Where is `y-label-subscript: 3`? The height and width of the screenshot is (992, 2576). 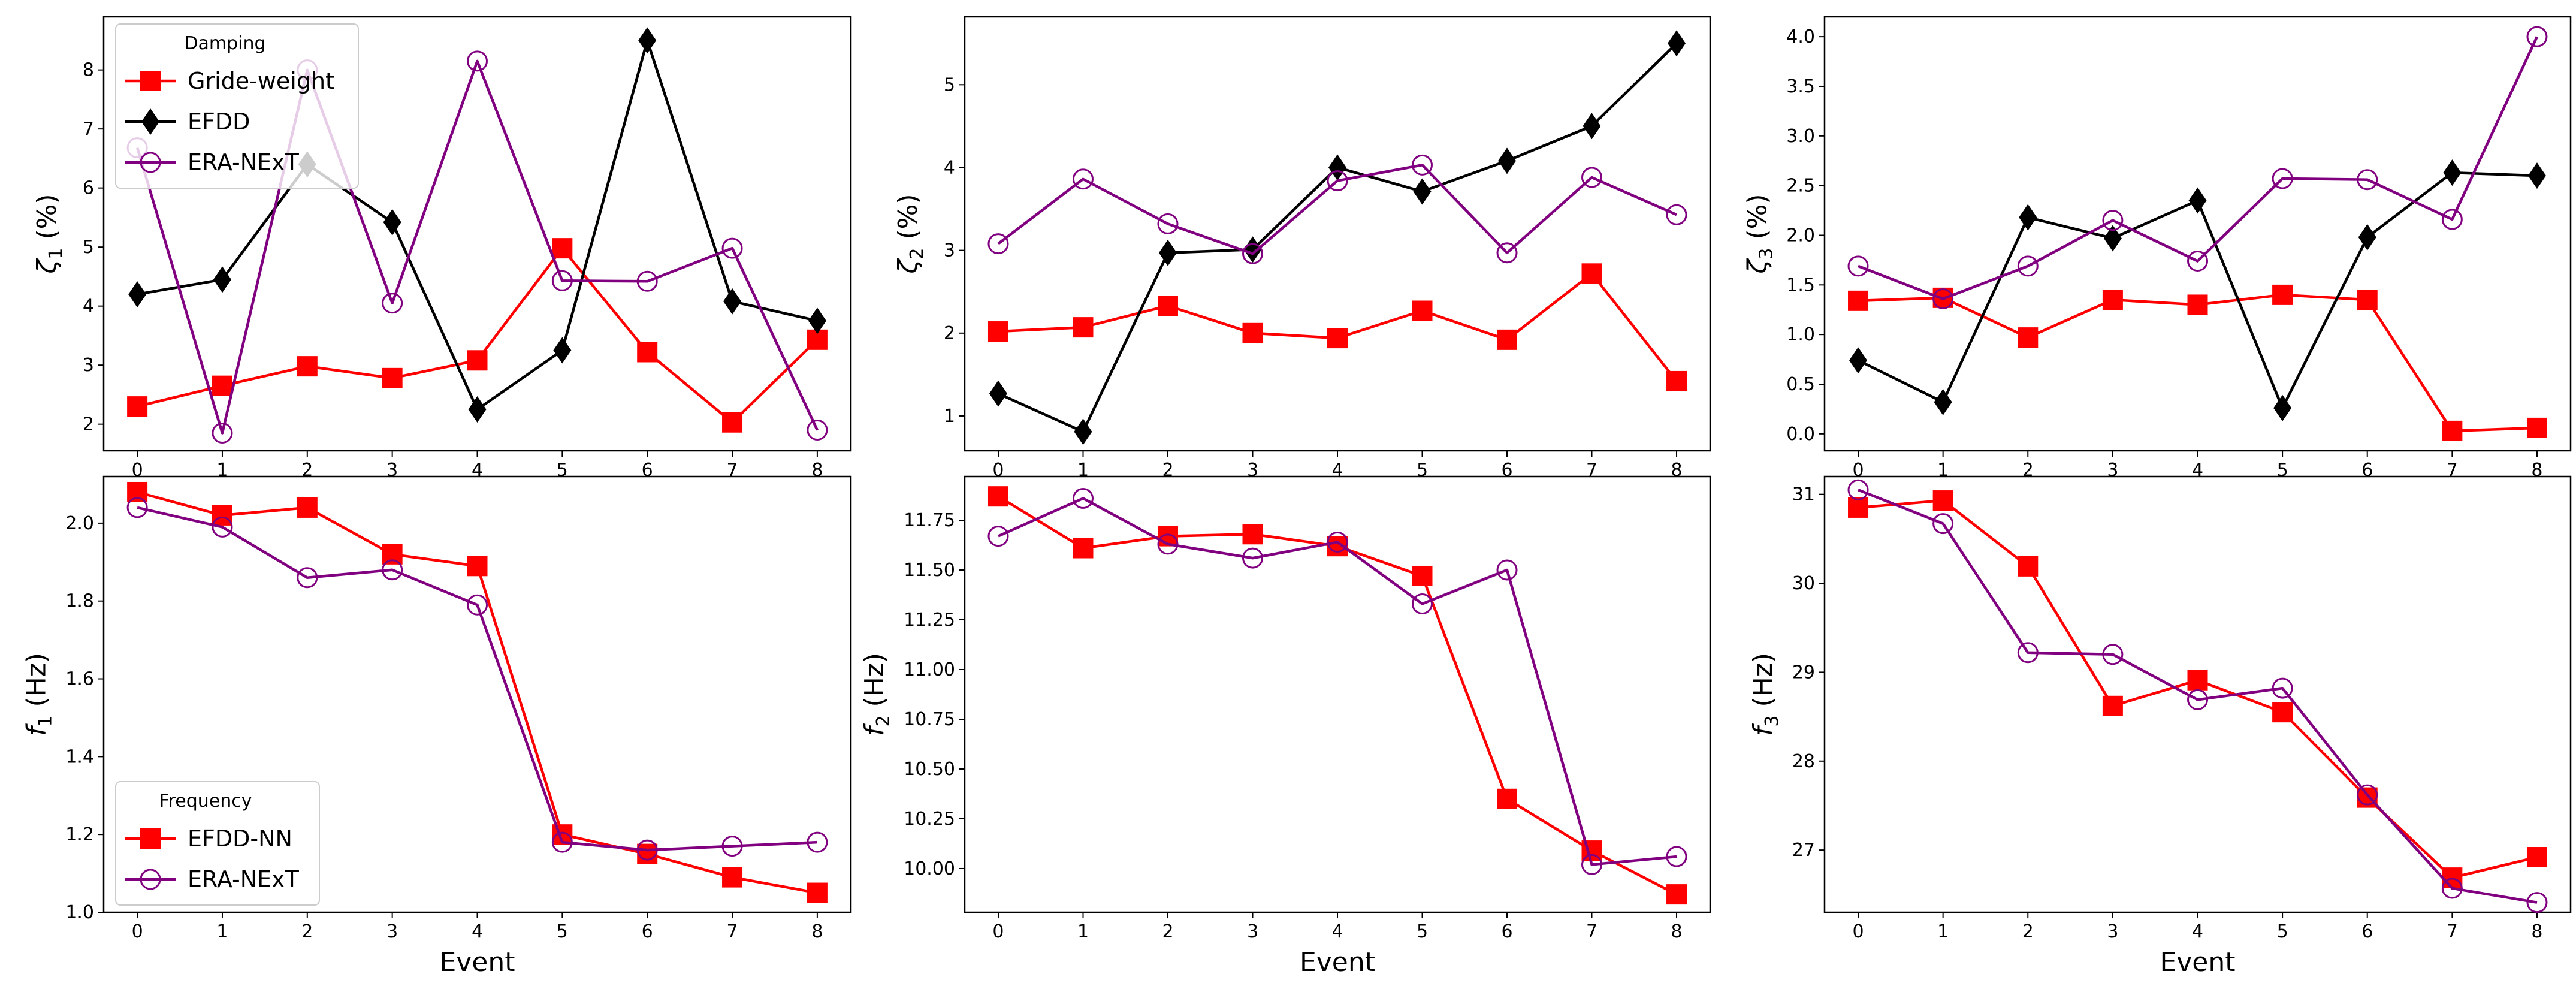
y-label-subscript: 3 is located at coordinates (1767, 254).